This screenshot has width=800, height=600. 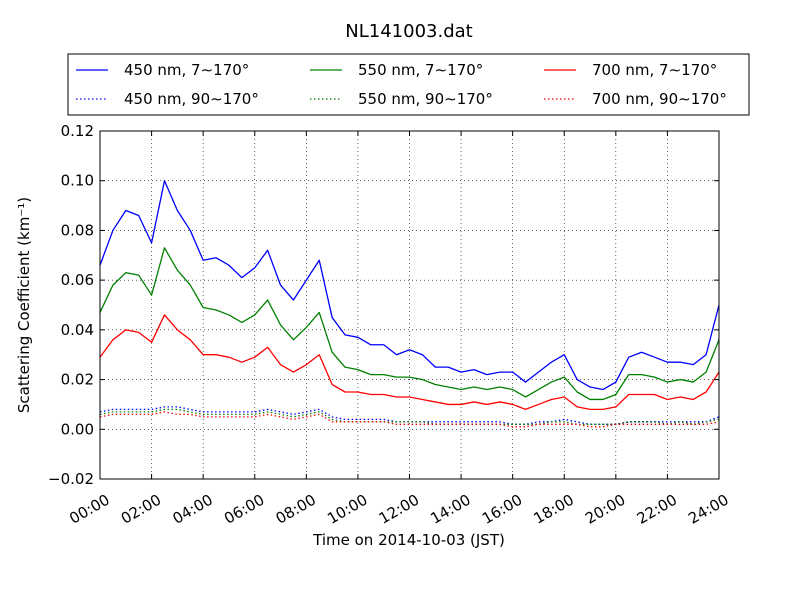 I want to click on x-axis-label: Time on 2014-10-03 (JST), so click(x=408, y=540).